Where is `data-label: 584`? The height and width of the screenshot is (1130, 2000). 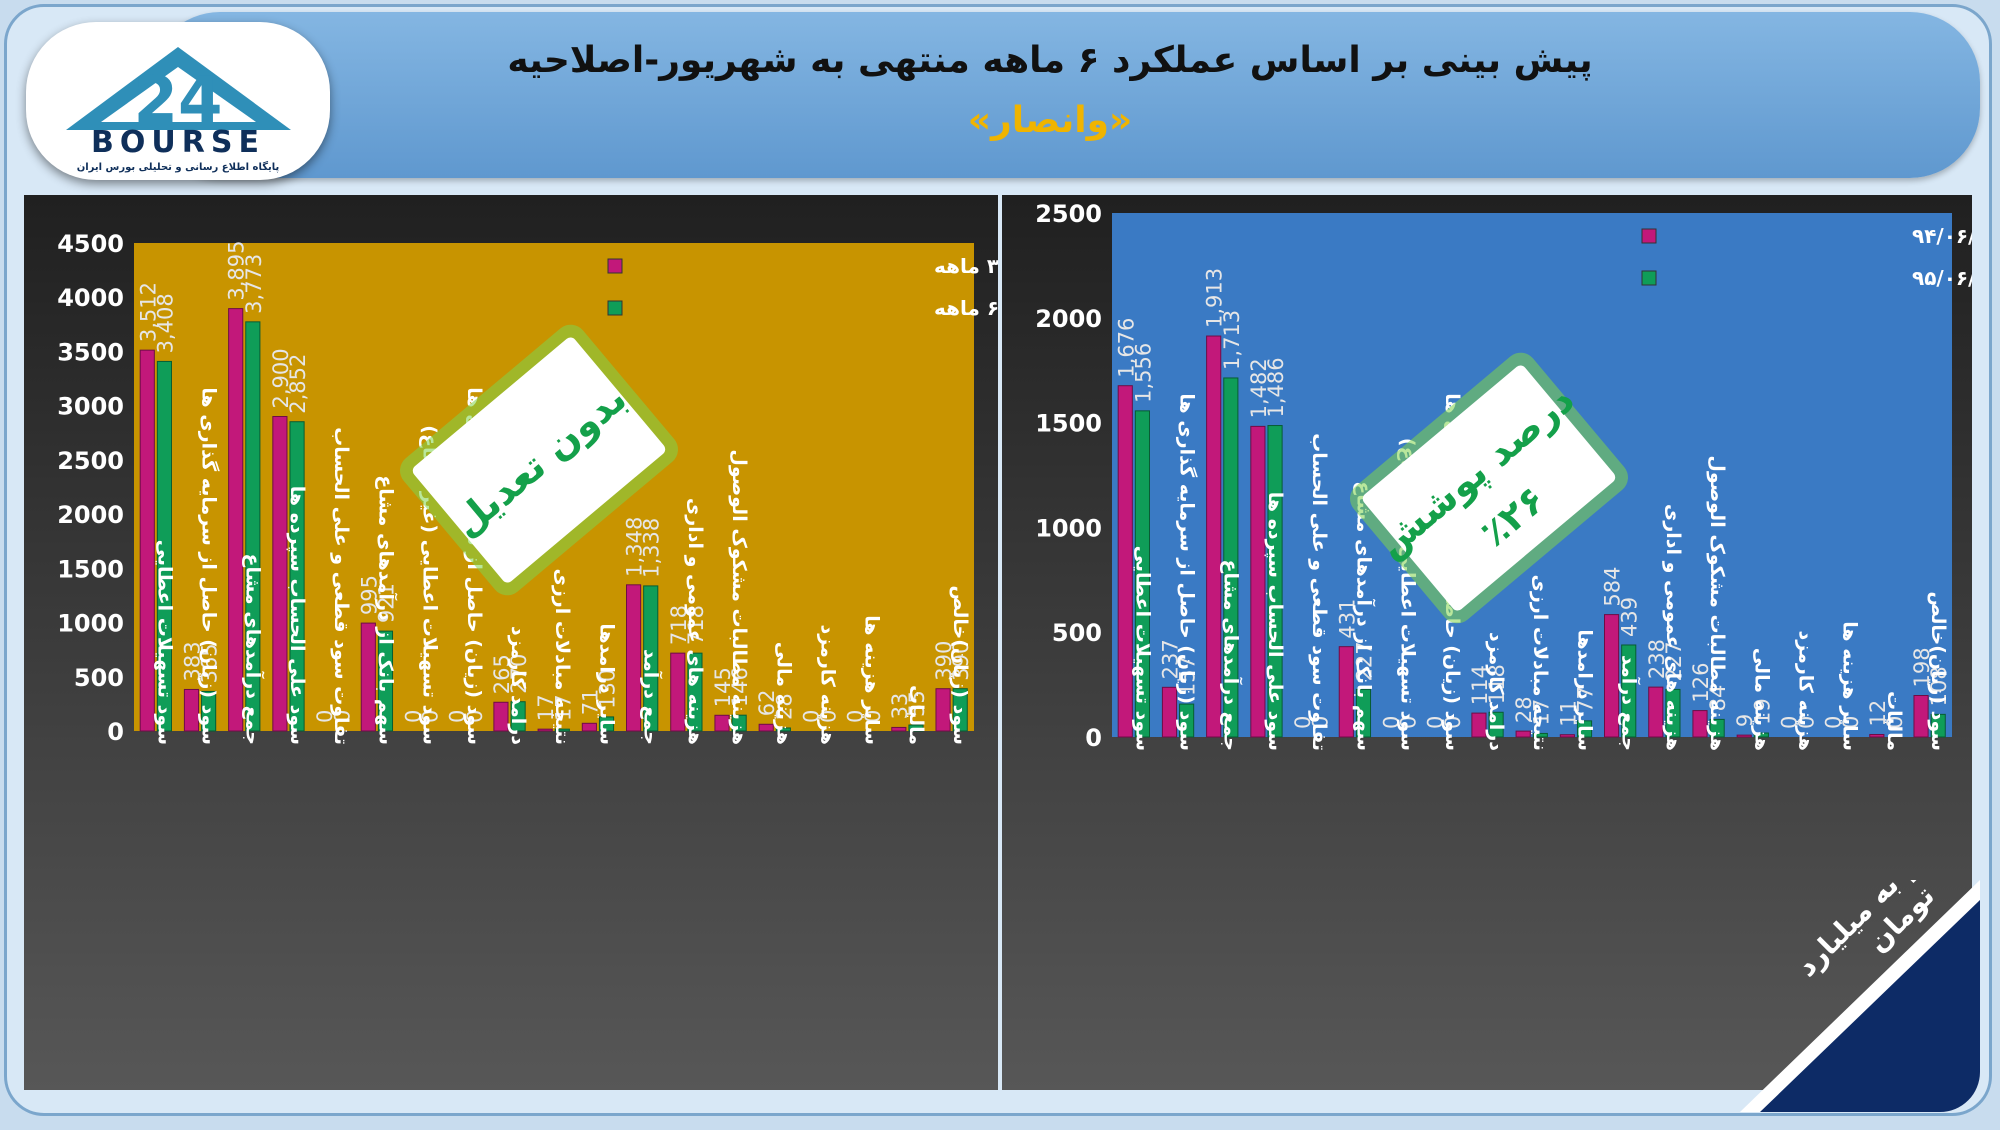
data-label: 584 is located at coordinates (1613, 586).